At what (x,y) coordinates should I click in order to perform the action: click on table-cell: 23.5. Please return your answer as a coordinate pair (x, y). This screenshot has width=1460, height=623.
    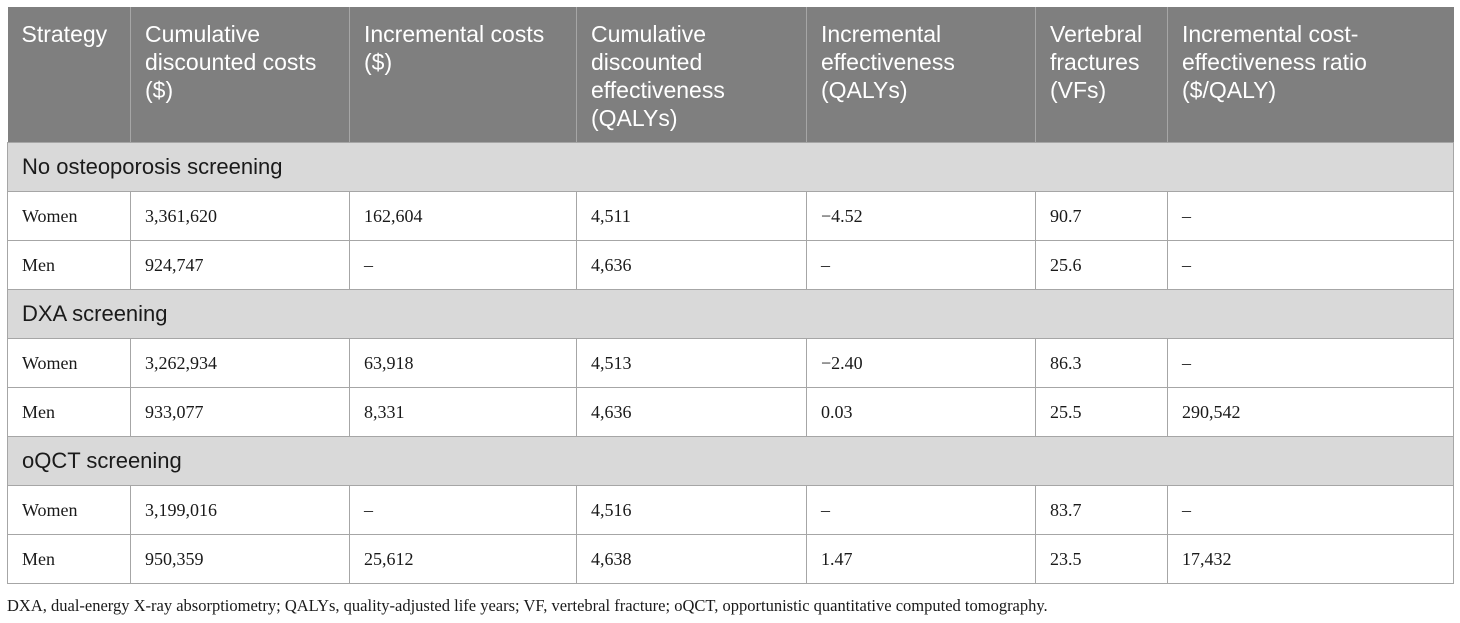
    Looking at the image, I should click on (1101, 559).